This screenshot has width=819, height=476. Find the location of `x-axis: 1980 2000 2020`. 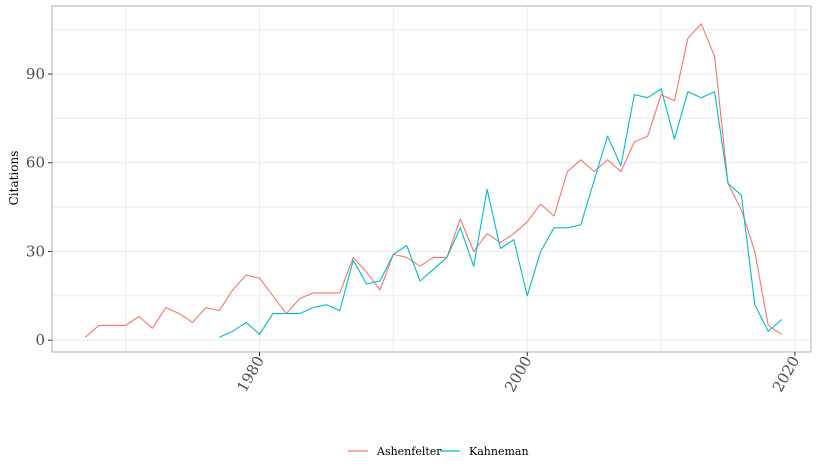

x-axis: 1980 2000 2020 is located at coordinates (518, 373).